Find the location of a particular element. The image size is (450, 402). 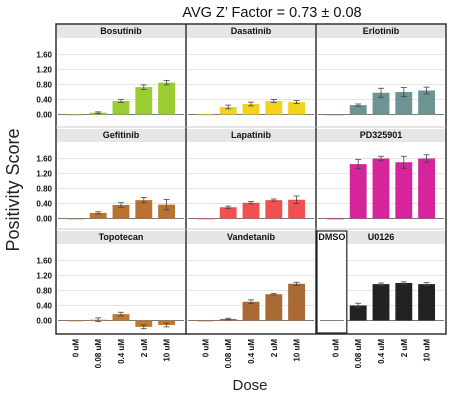

panel-title: Dasatinib is located at coordinates (251, 31).